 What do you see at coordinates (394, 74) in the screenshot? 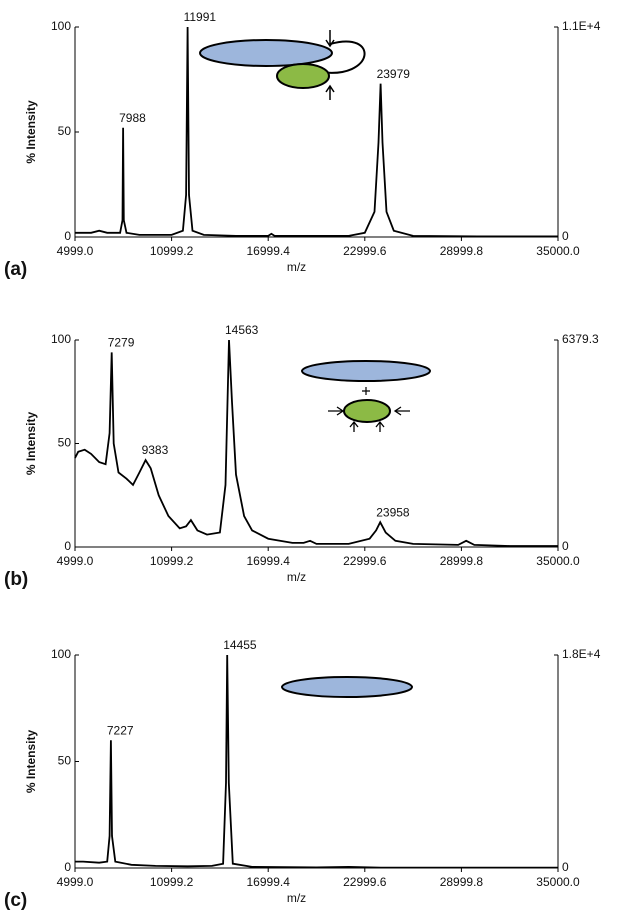
I see `peak-label: 23979` at bounding box center [394, 74].